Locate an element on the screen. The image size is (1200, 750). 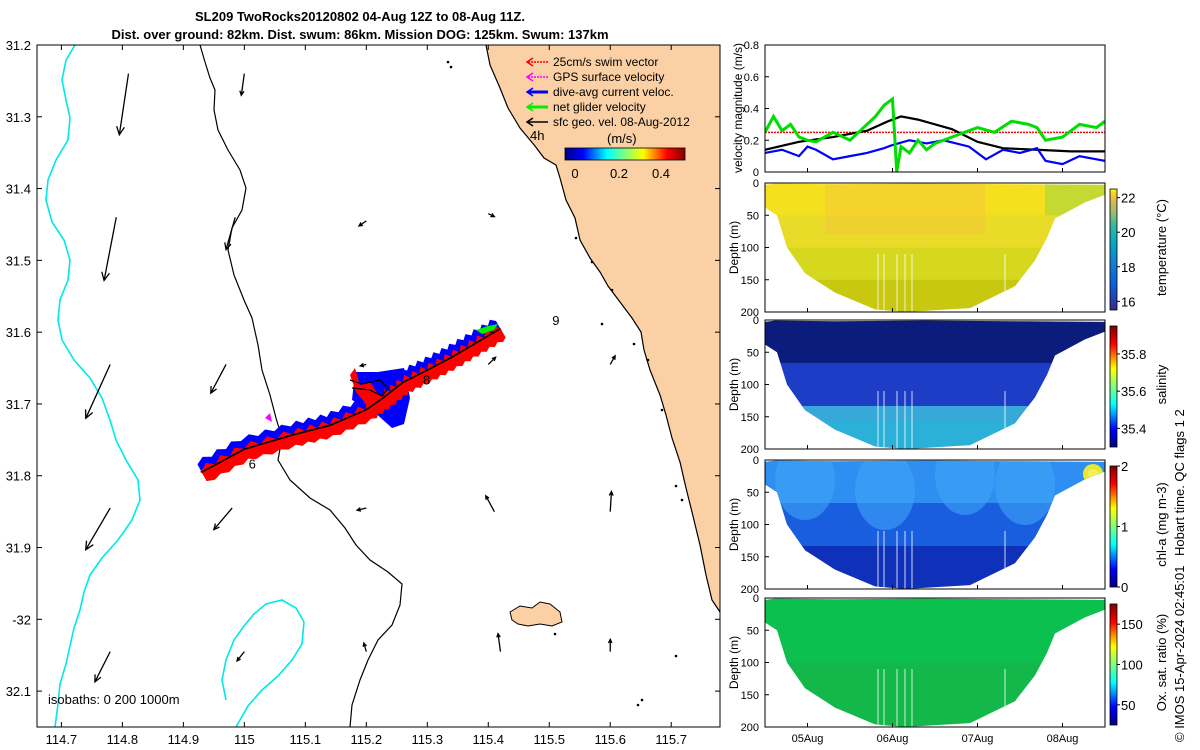
section-y-tick-label: 50 is located at coordinates (753, 353).